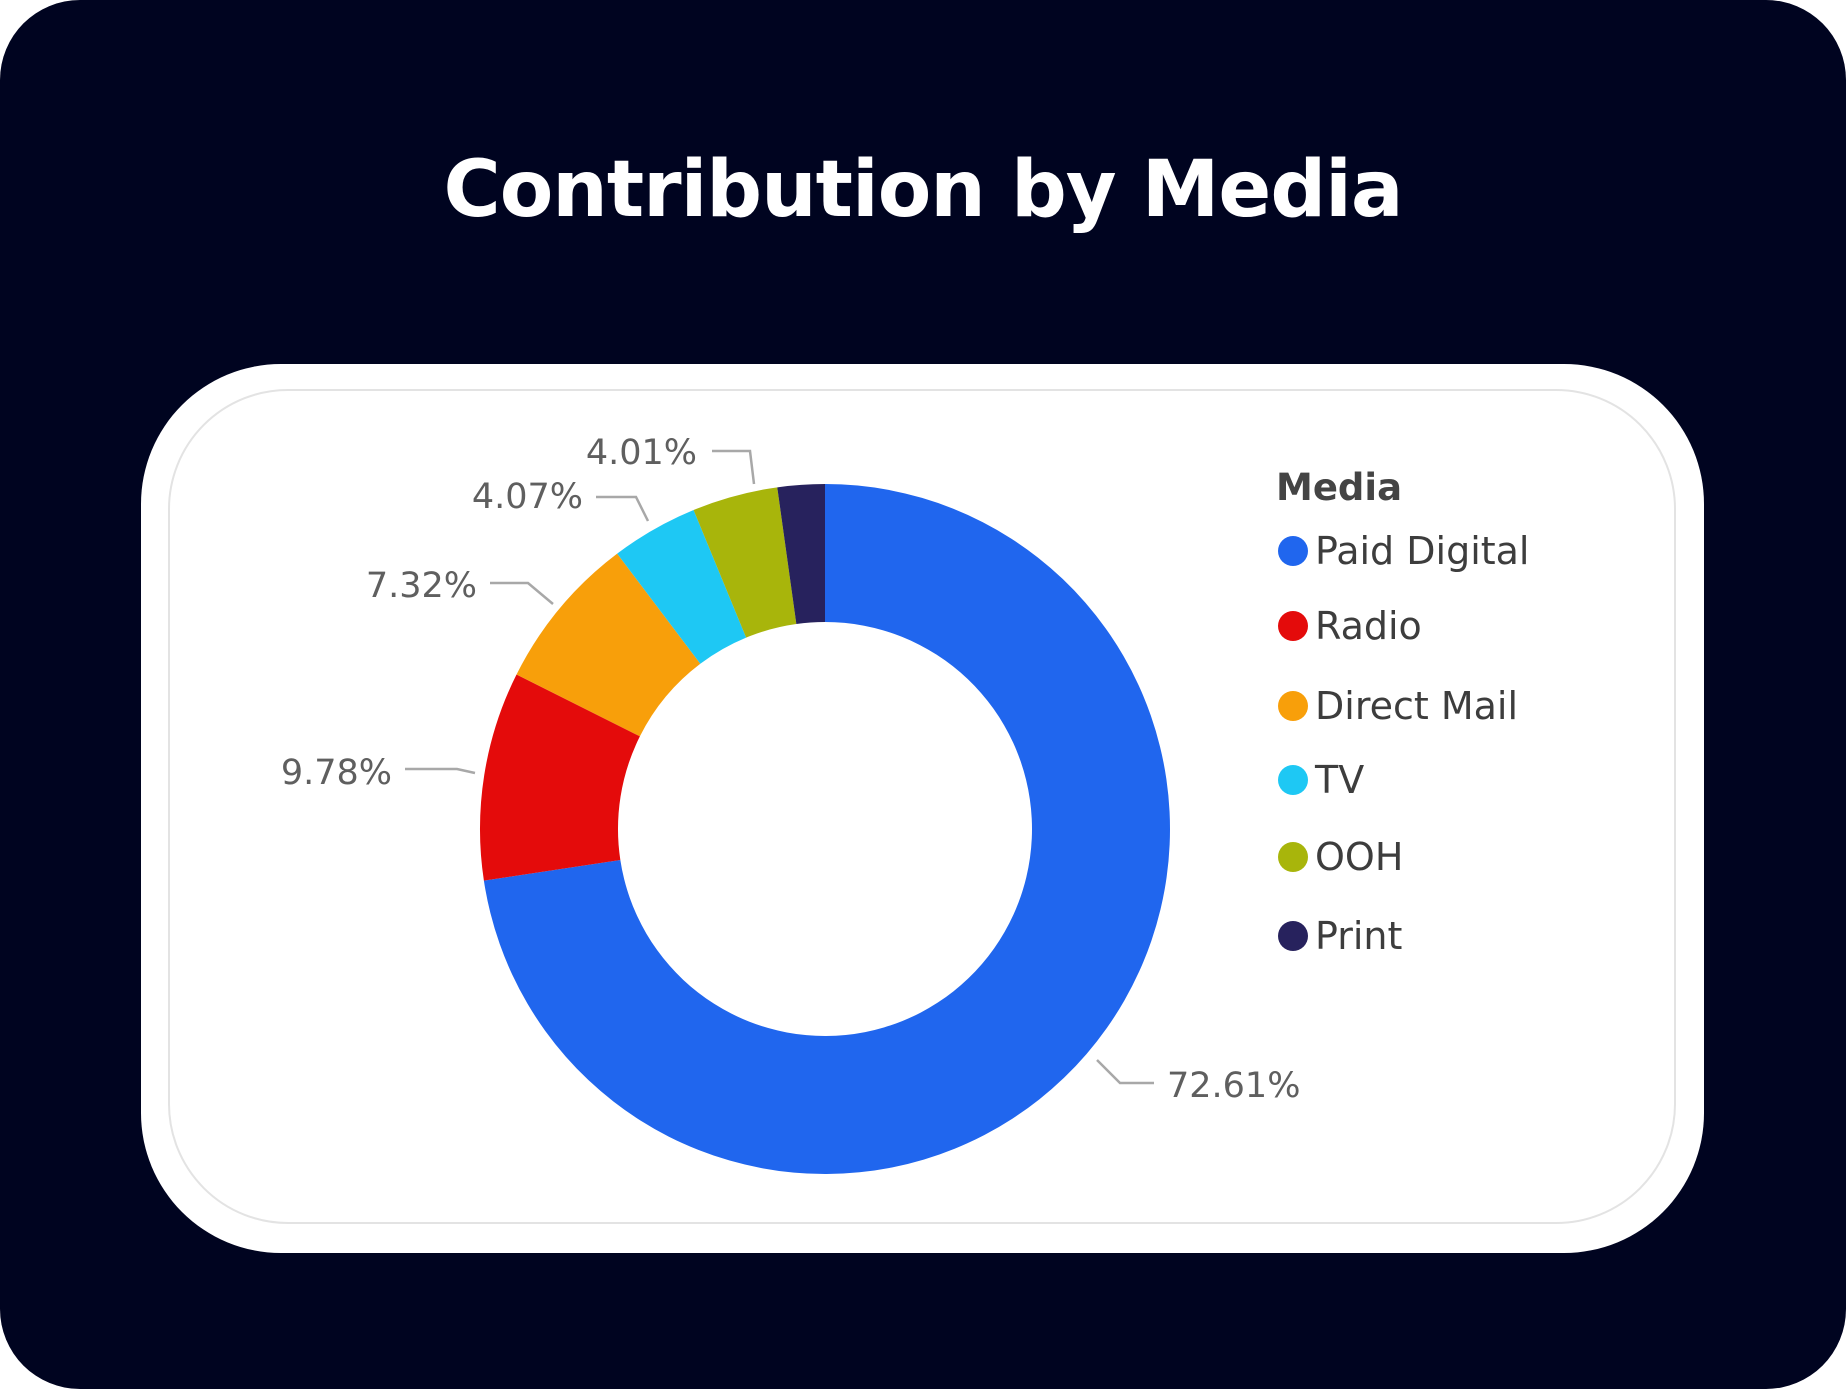  Describe the element at coordinates (608, 645) in the screenshot. I see `slice-direct-mail` at that location.